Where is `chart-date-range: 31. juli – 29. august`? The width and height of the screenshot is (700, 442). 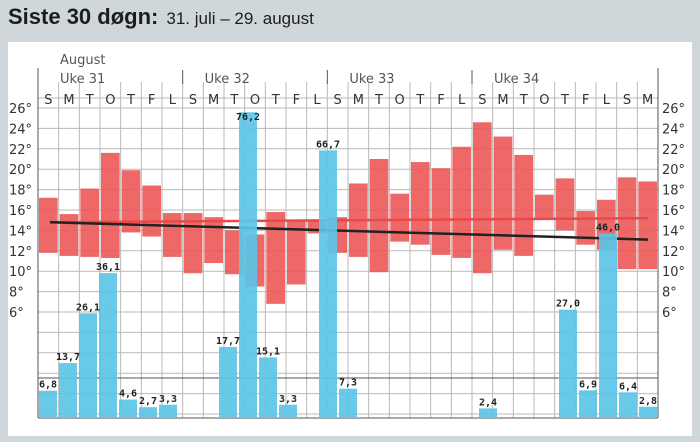
chart-date-range: 31. juli – 29. august is located at coordinates (240, 18).